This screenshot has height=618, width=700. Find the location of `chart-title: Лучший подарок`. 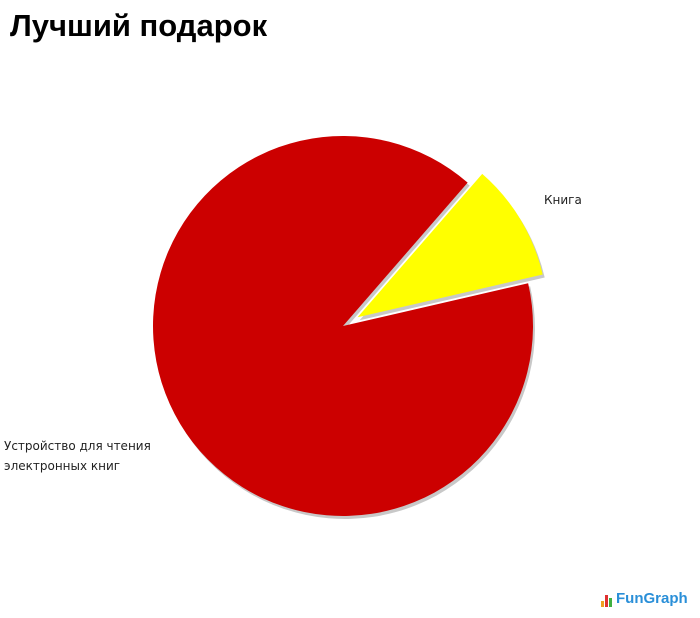

chart-title: Лучший подарок is located at coordinates (139, 25).